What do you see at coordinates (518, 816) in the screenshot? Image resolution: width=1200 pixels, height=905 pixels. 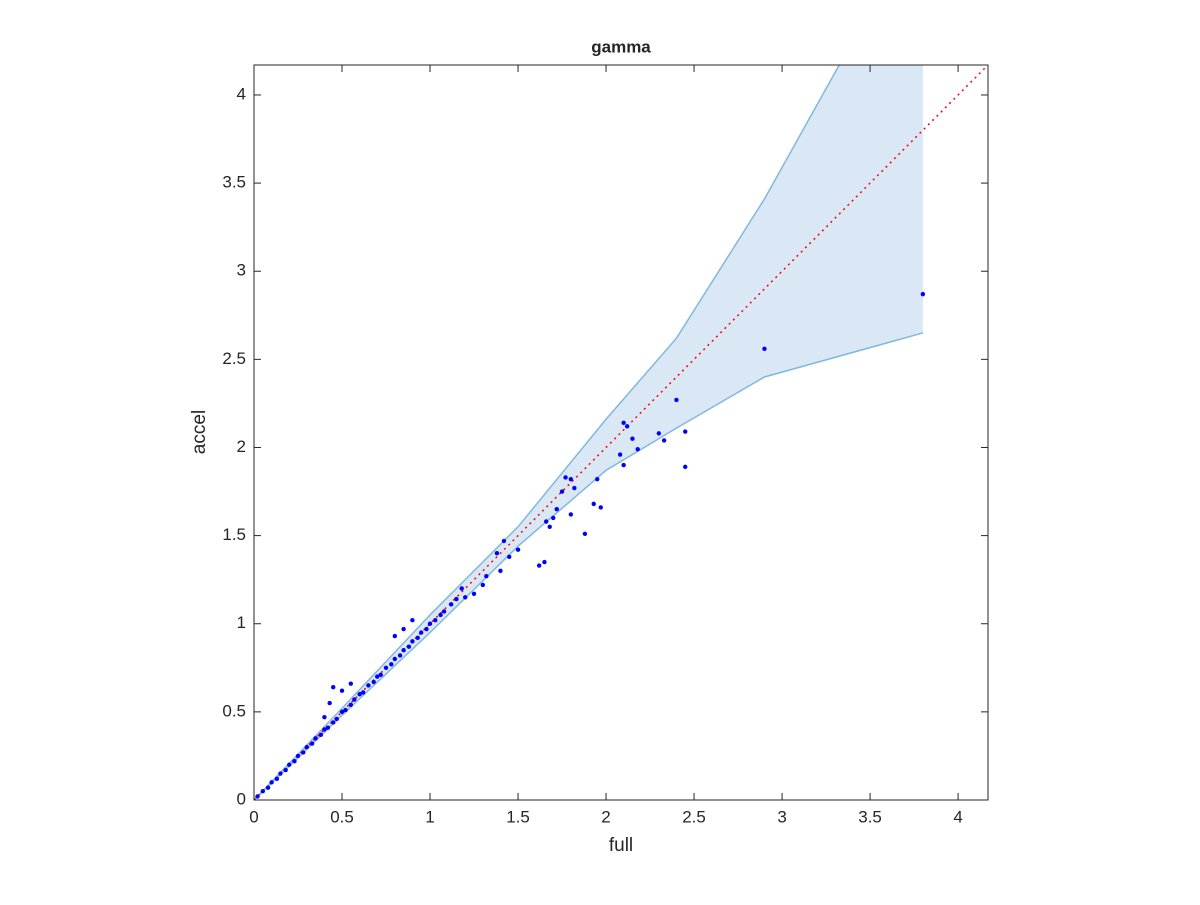 I see `x-tick-label: 1.5` at bounding box center [518, 816].